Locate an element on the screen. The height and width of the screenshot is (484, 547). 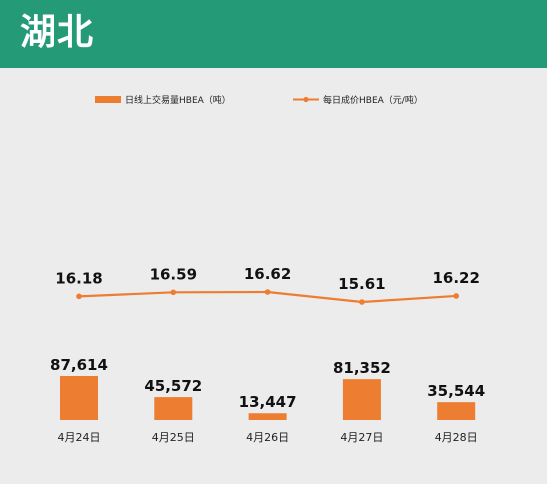
legend-label-volume: 日线上交易量HBEA（吨） is located at coordinates (178, 100).